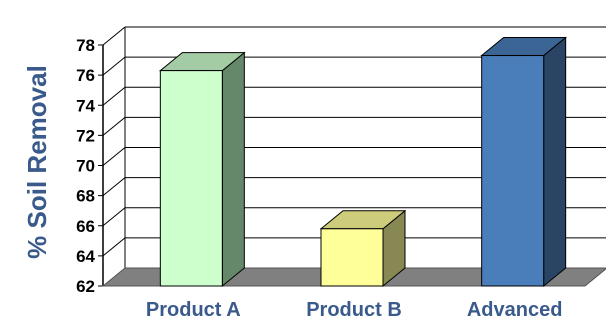 This screenshot has height=325, width=606. Describe the element at coordinates (85, 226) in the screenshot. I see `y-tick-label: 66` at that location.